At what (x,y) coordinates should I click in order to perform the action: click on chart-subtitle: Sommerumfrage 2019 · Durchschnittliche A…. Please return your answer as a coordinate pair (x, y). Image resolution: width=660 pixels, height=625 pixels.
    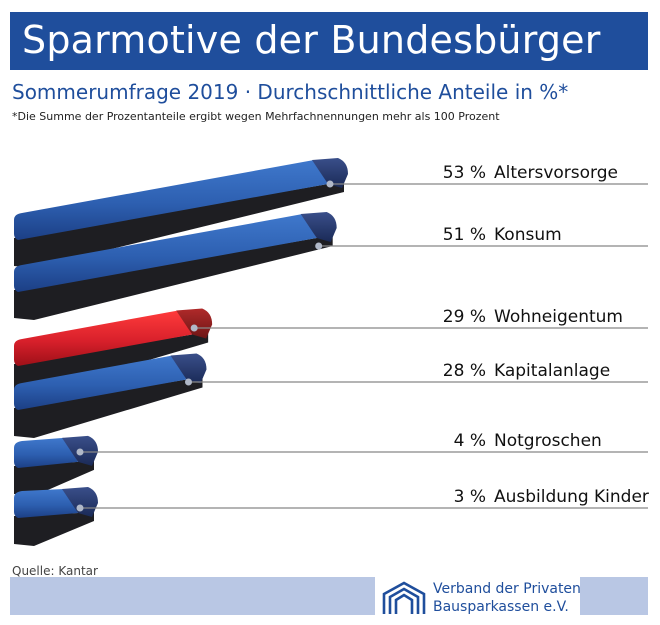
    Looking at the image, I should click on (290, 92).